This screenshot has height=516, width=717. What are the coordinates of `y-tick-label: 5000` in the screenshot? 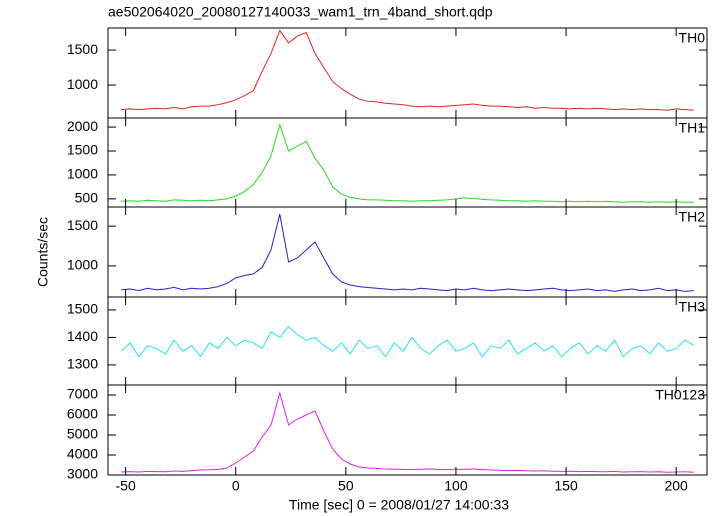 It's located at (82, 434).